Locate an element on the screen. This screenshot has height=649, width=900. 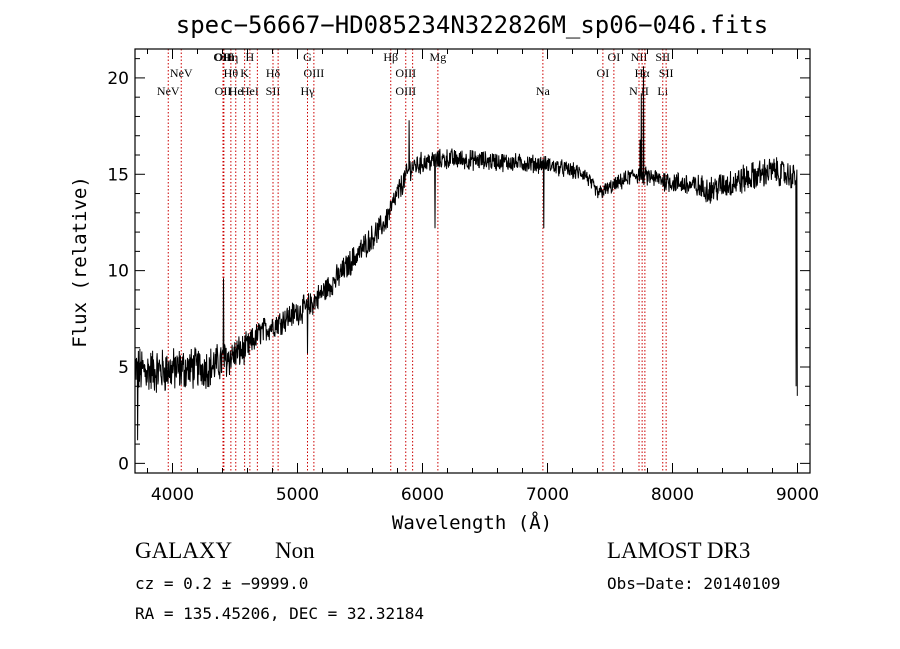
coordinates: RA = 135.45206, DEC = 32.32184 is located at coordinates (279, 613).